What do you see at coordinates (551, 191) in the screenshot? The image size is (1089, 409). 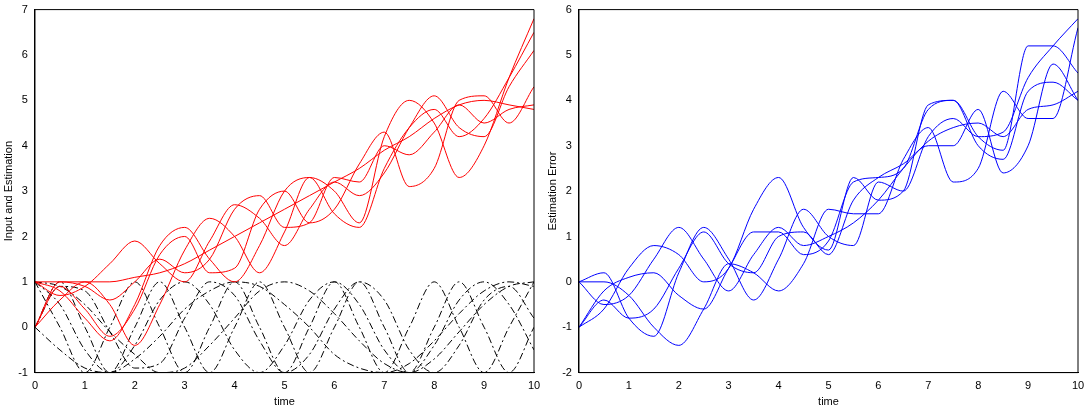 I see `y-axis-title: Estimation Error` at bounding box center [551, 191].